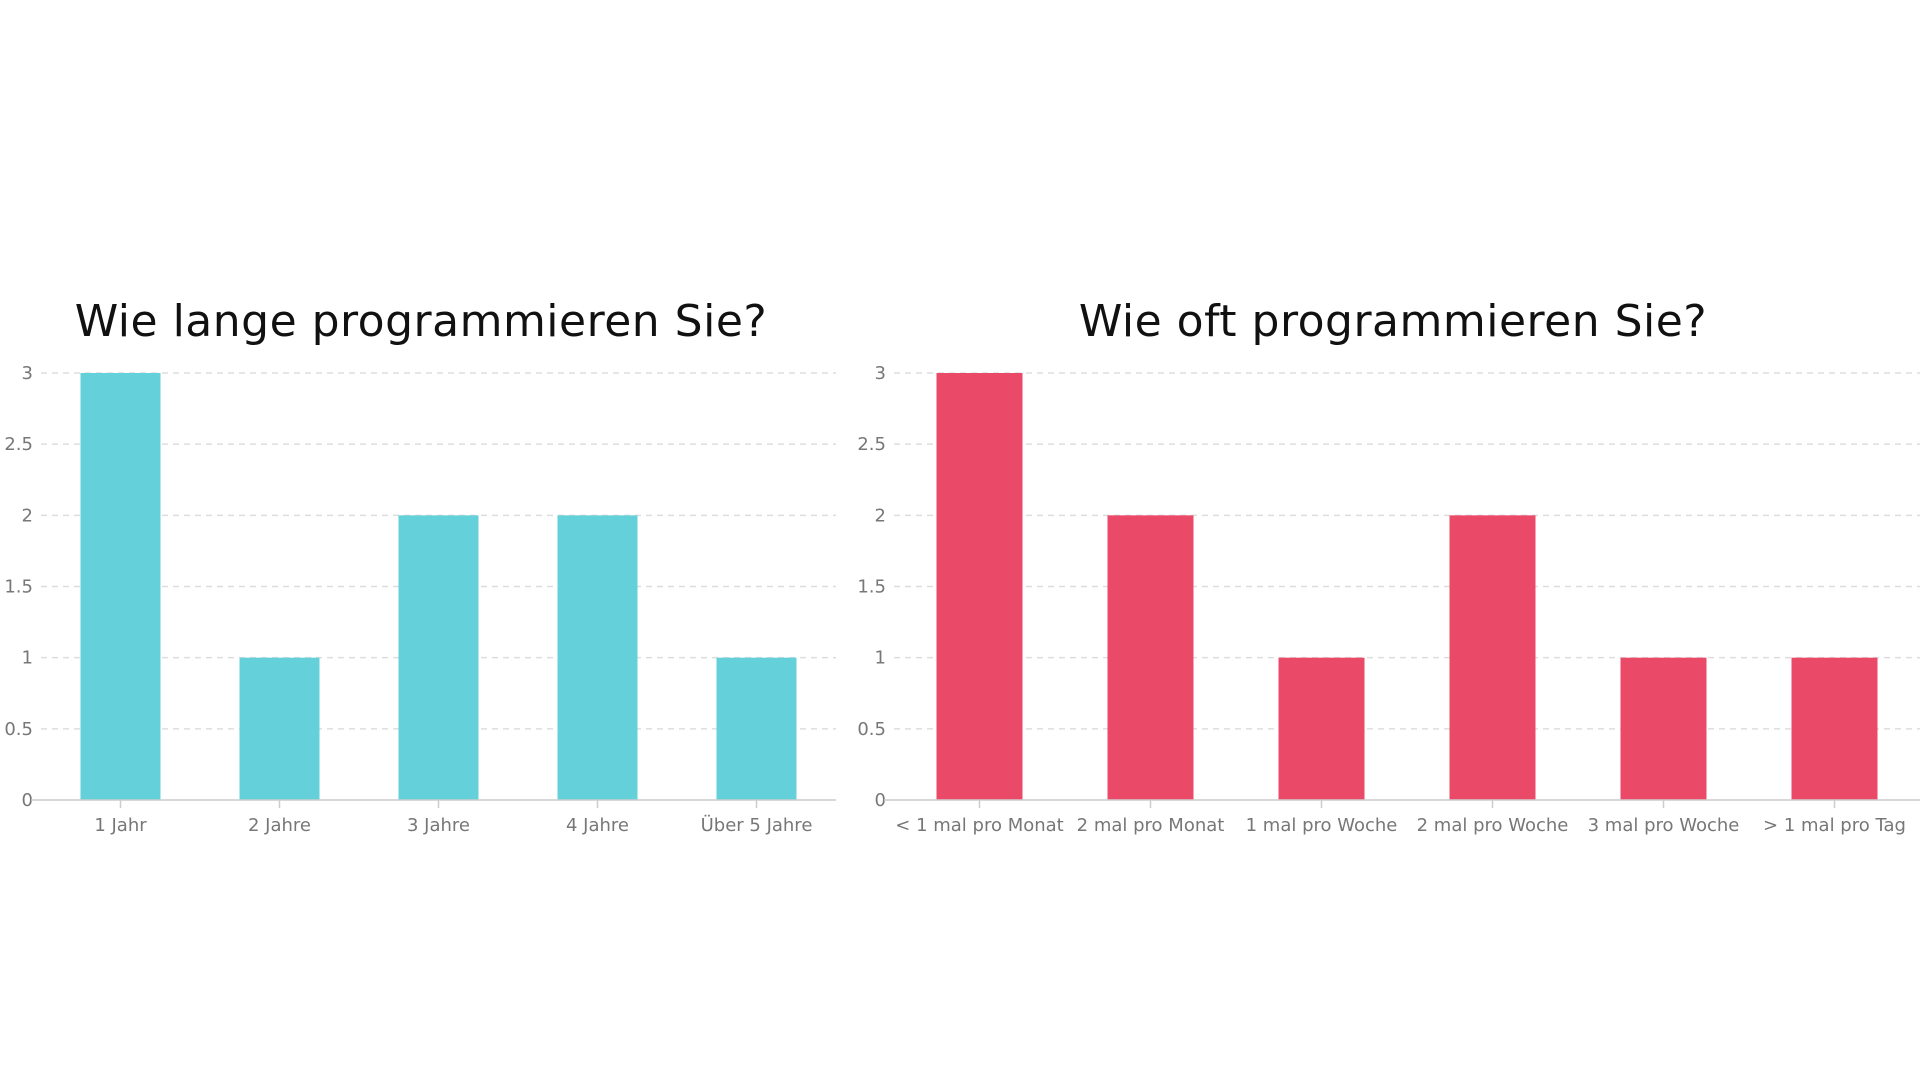 The width and height of the screenshot is (1920, 1080). I want to click on duration-category-label: 1 Jahr, so click(120, 825).